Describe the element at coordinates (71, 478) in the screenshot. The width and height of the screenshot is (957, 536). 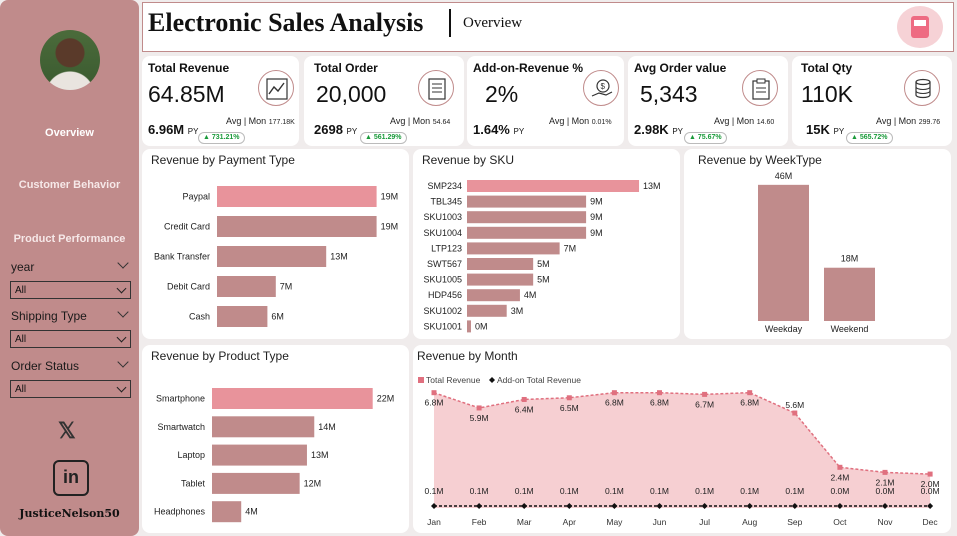
I see `linkedin-icon: in` at that location.